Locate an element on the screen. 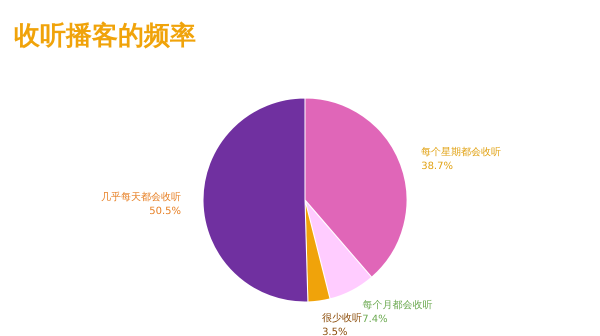  data-label: 7.4% is located at coordinates (375, 319).